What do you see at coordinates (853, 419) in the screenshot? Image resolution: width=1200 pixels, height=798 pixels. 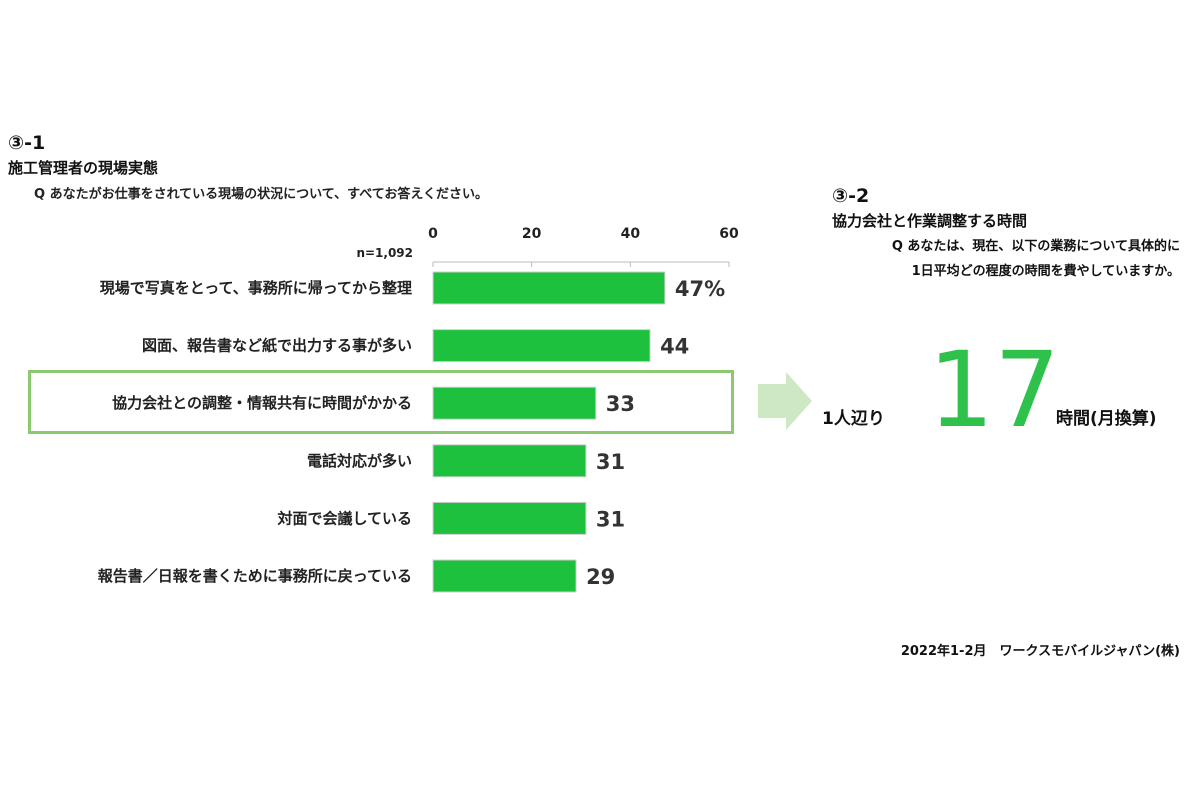 I see `per-person-label: 1人辺り` at bounding box center [853, 419].